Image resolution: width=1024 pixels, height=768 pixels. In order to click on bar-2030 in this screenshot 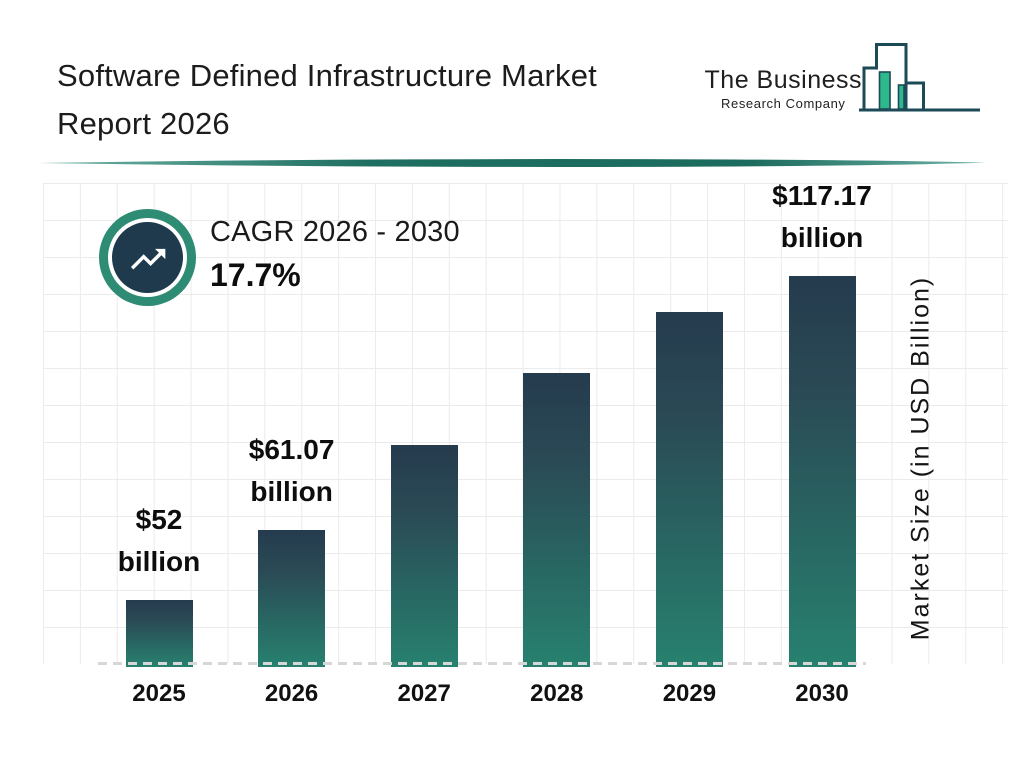, I will do `click(822, 471)`.